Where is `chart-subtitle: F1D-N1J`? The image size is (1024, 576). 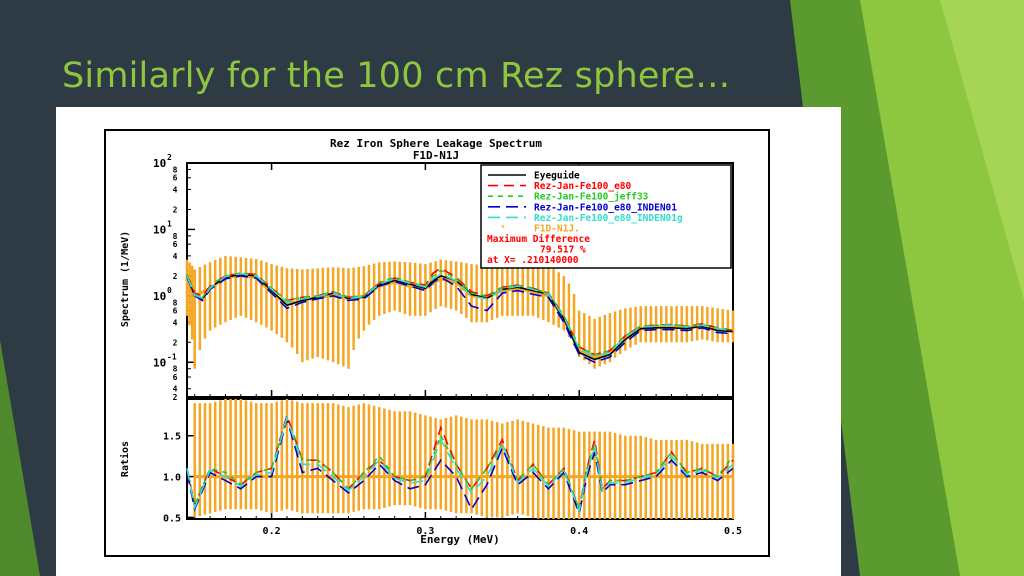
chart-subtitle: F1D-N1J is located at coordinates (436, 155).